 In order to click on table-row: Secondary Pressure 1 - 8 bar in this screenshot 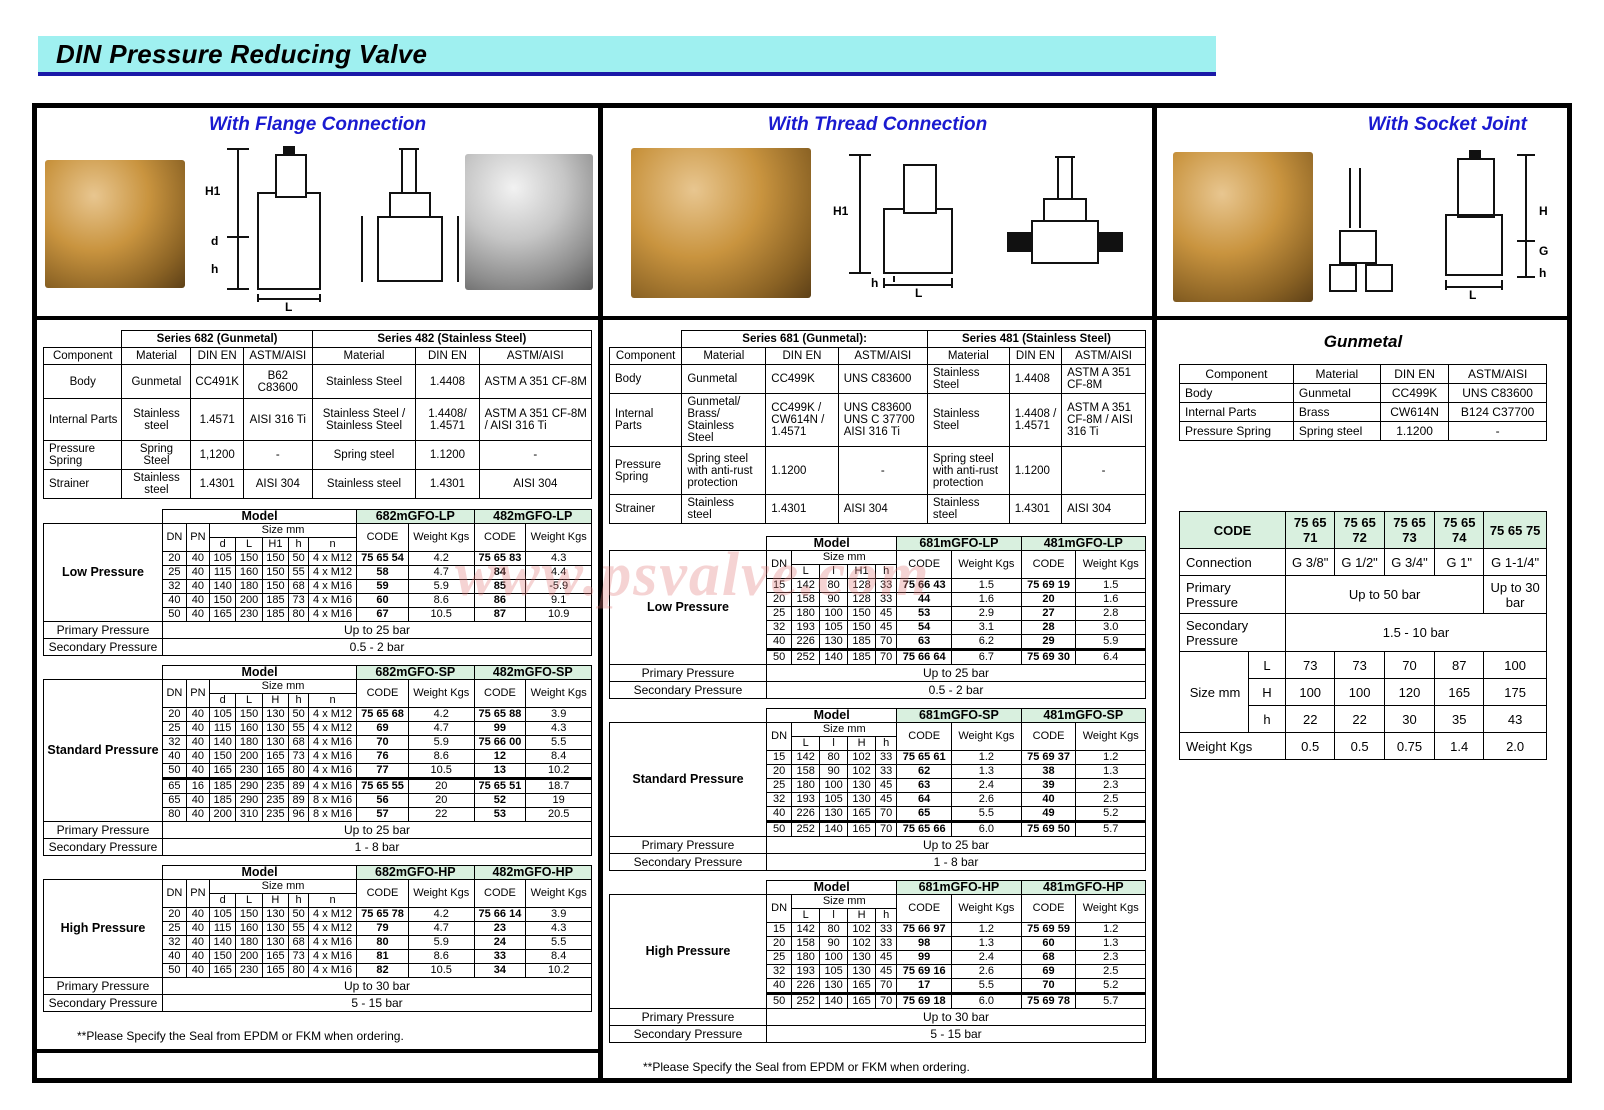, I will do `click(877, 862)`.